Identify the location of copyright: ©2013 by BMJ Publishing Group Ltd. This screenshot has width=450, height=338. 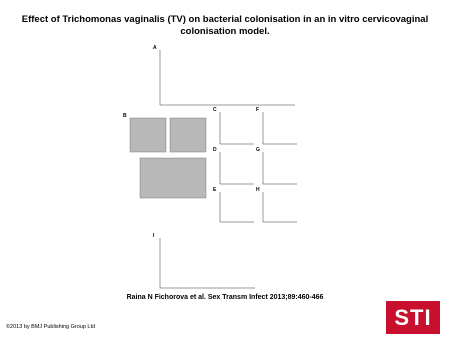
(51, 327).